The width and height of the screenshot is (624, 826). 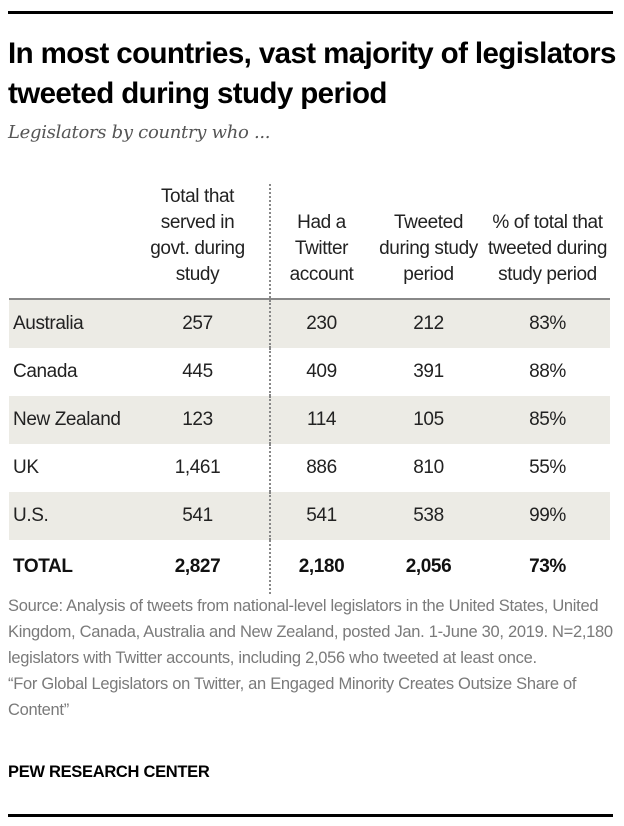 What do you see at coordinates (310, 12) in the screenshot?
I see `top-rule` at bounding box center [310, 12].